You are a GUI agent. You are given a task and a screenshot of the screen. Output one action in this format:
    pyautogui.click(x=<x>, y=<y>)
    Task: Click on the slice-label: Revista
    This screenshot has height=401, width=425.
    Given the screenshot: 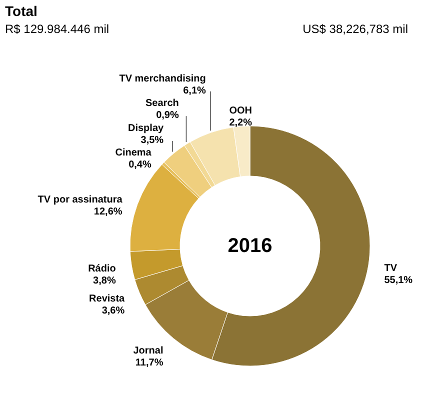 What is the action you would take?
    pyautogui.click(x=107, y=299)
    